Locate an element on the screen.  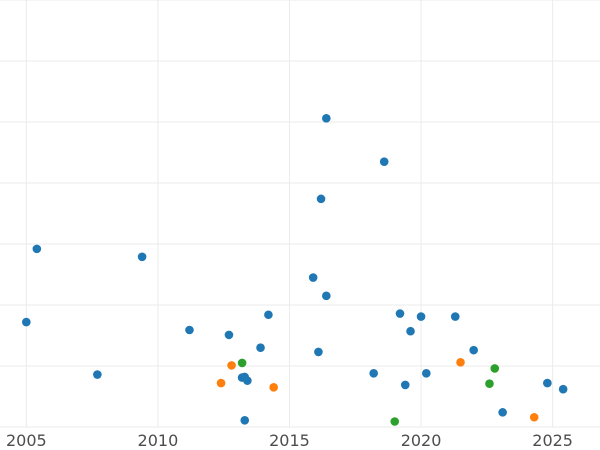
x-tick-label: 2010 is located at coordinates (158, 440).